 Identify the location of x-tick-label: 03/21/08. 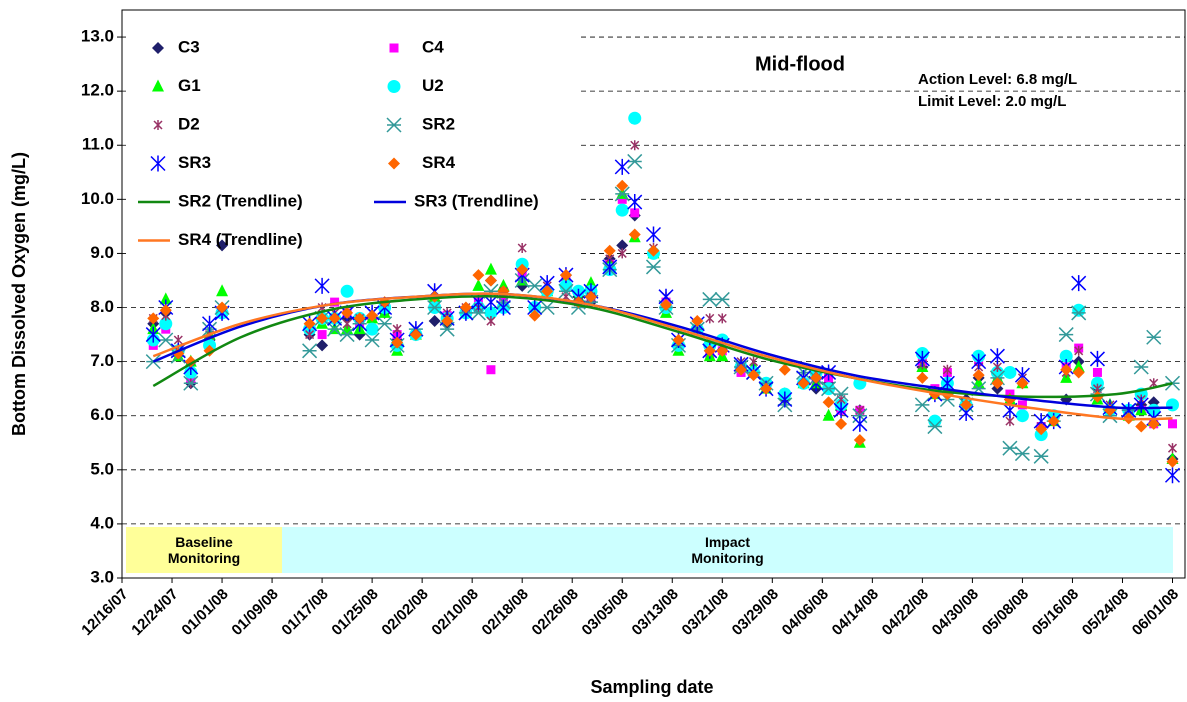
(705, 612).